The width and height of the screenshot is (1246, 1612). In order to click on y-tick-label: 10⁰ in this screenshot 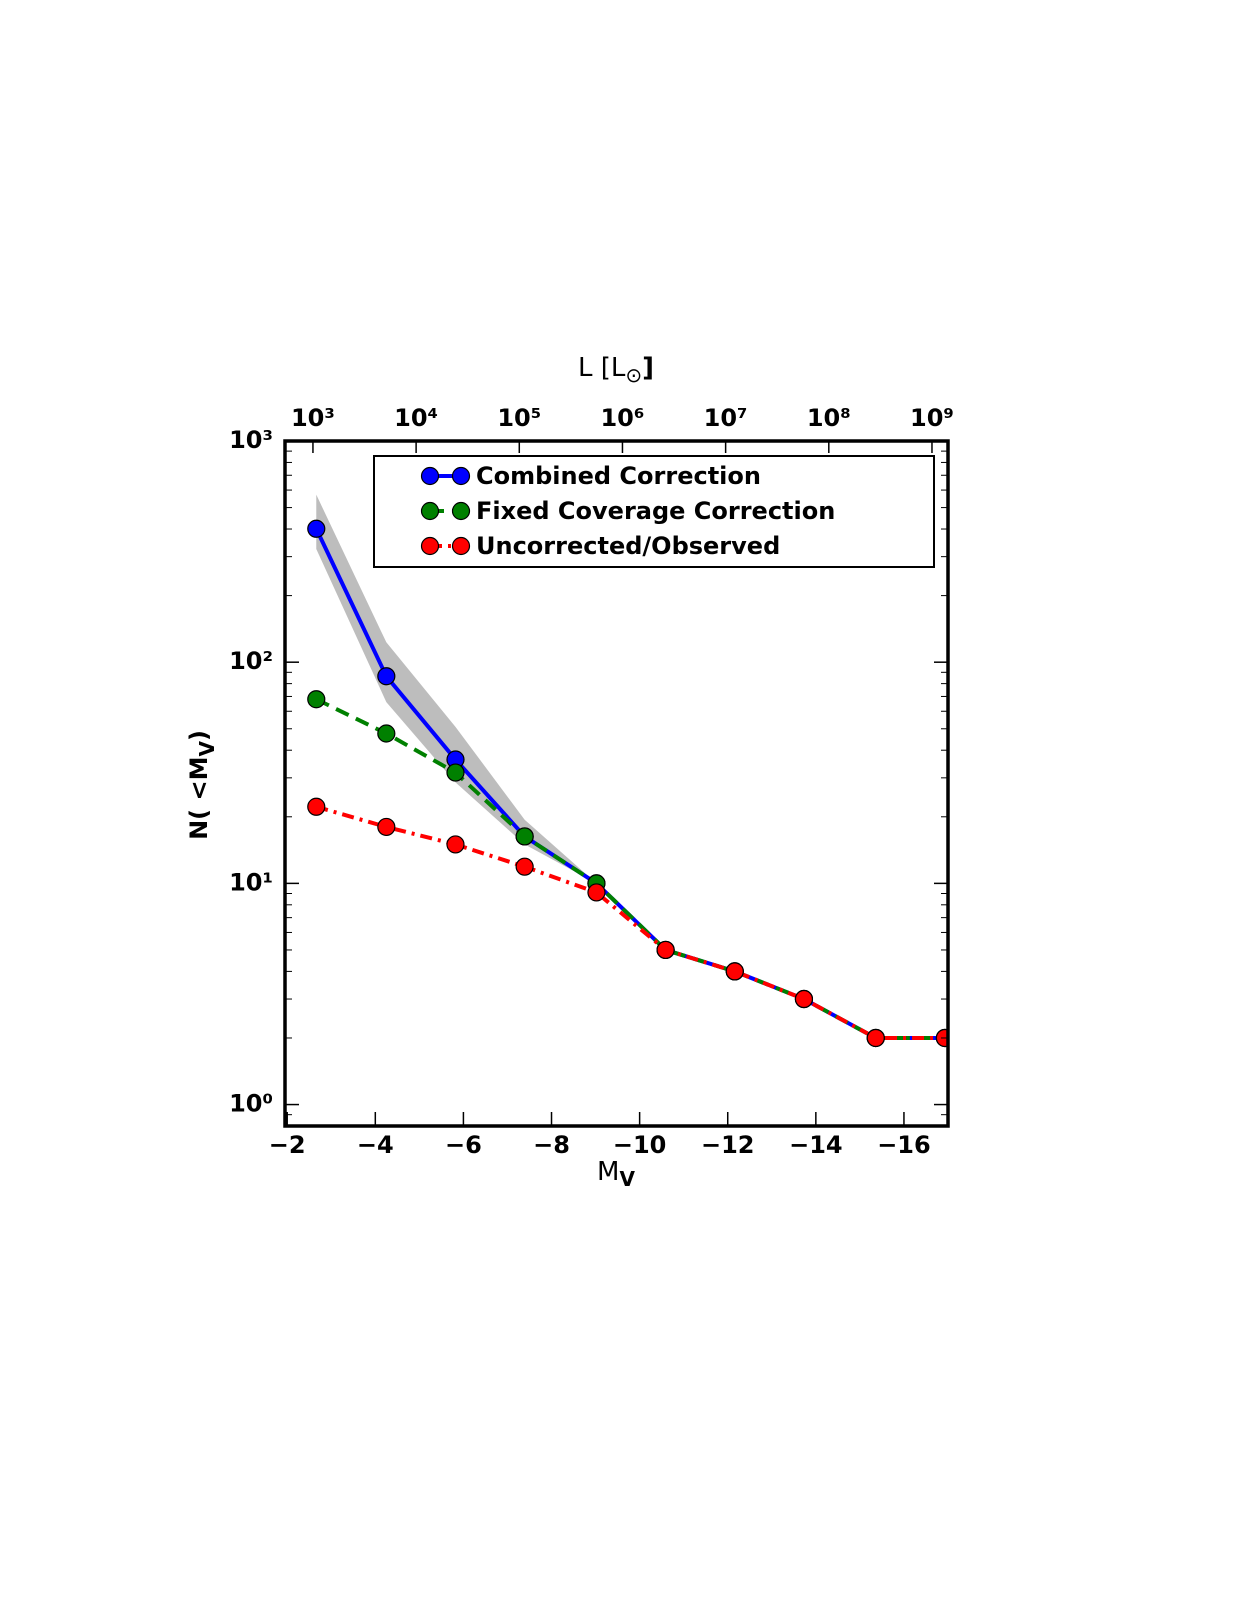, I will do `click(251, 1104)`.